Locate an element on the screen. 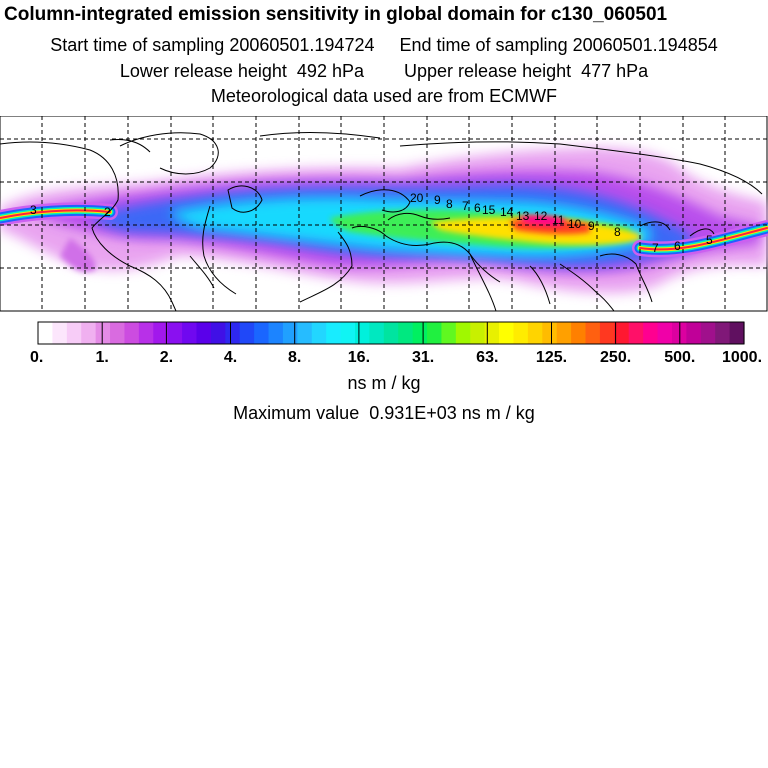 This screenshot has height=768, width=768. trajectory-label: 20 is located at coordinates (417, 198).